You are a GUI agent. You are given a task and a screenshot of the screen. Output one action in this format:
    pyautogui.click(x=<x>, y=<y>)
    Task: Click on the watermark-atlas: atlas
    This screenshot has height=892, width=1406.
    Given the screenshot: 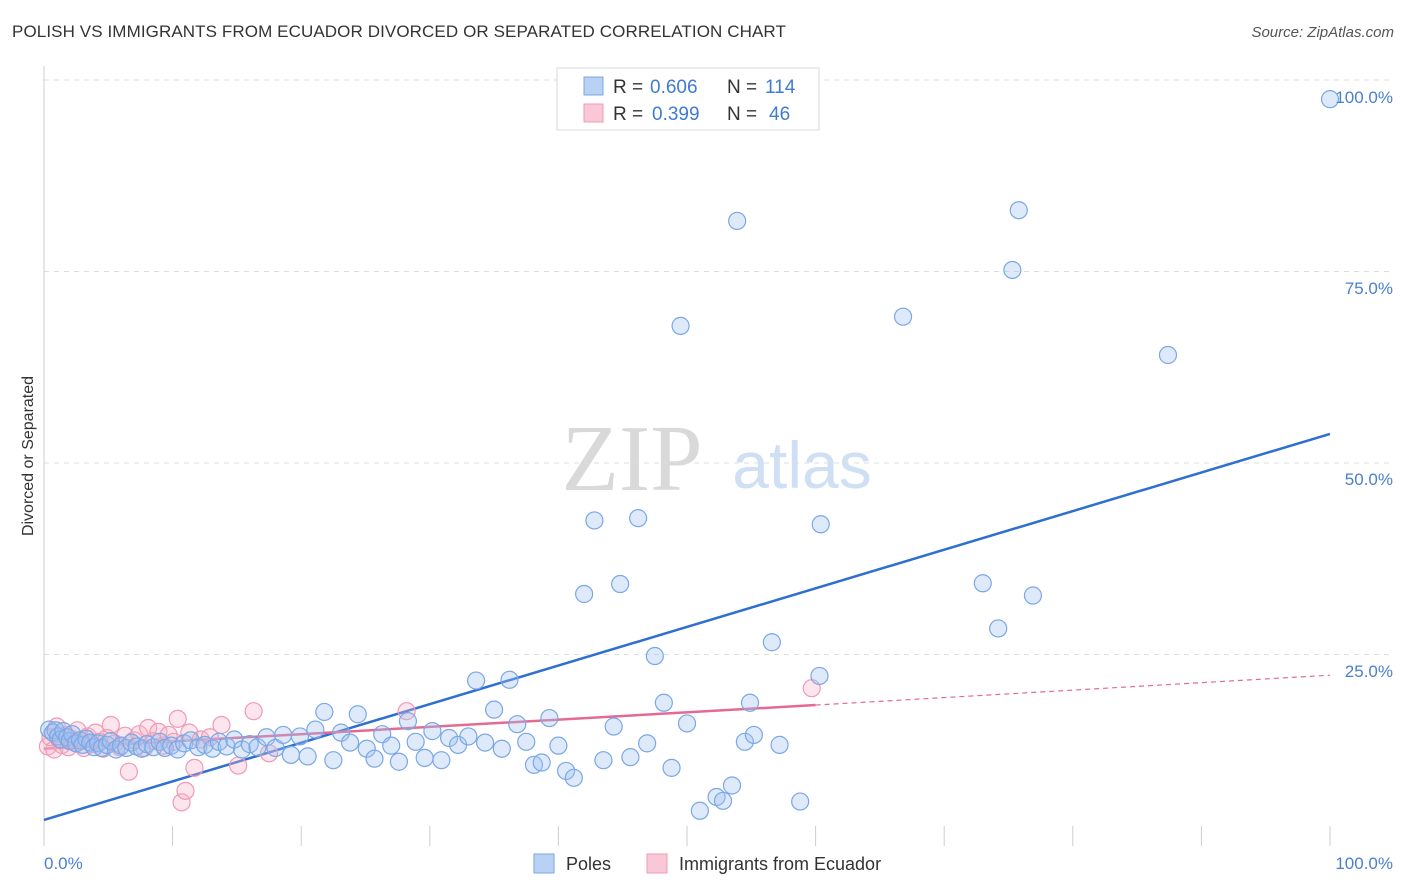 What is the action you would take?
    pyautogui.click(x=801, y=465)
    